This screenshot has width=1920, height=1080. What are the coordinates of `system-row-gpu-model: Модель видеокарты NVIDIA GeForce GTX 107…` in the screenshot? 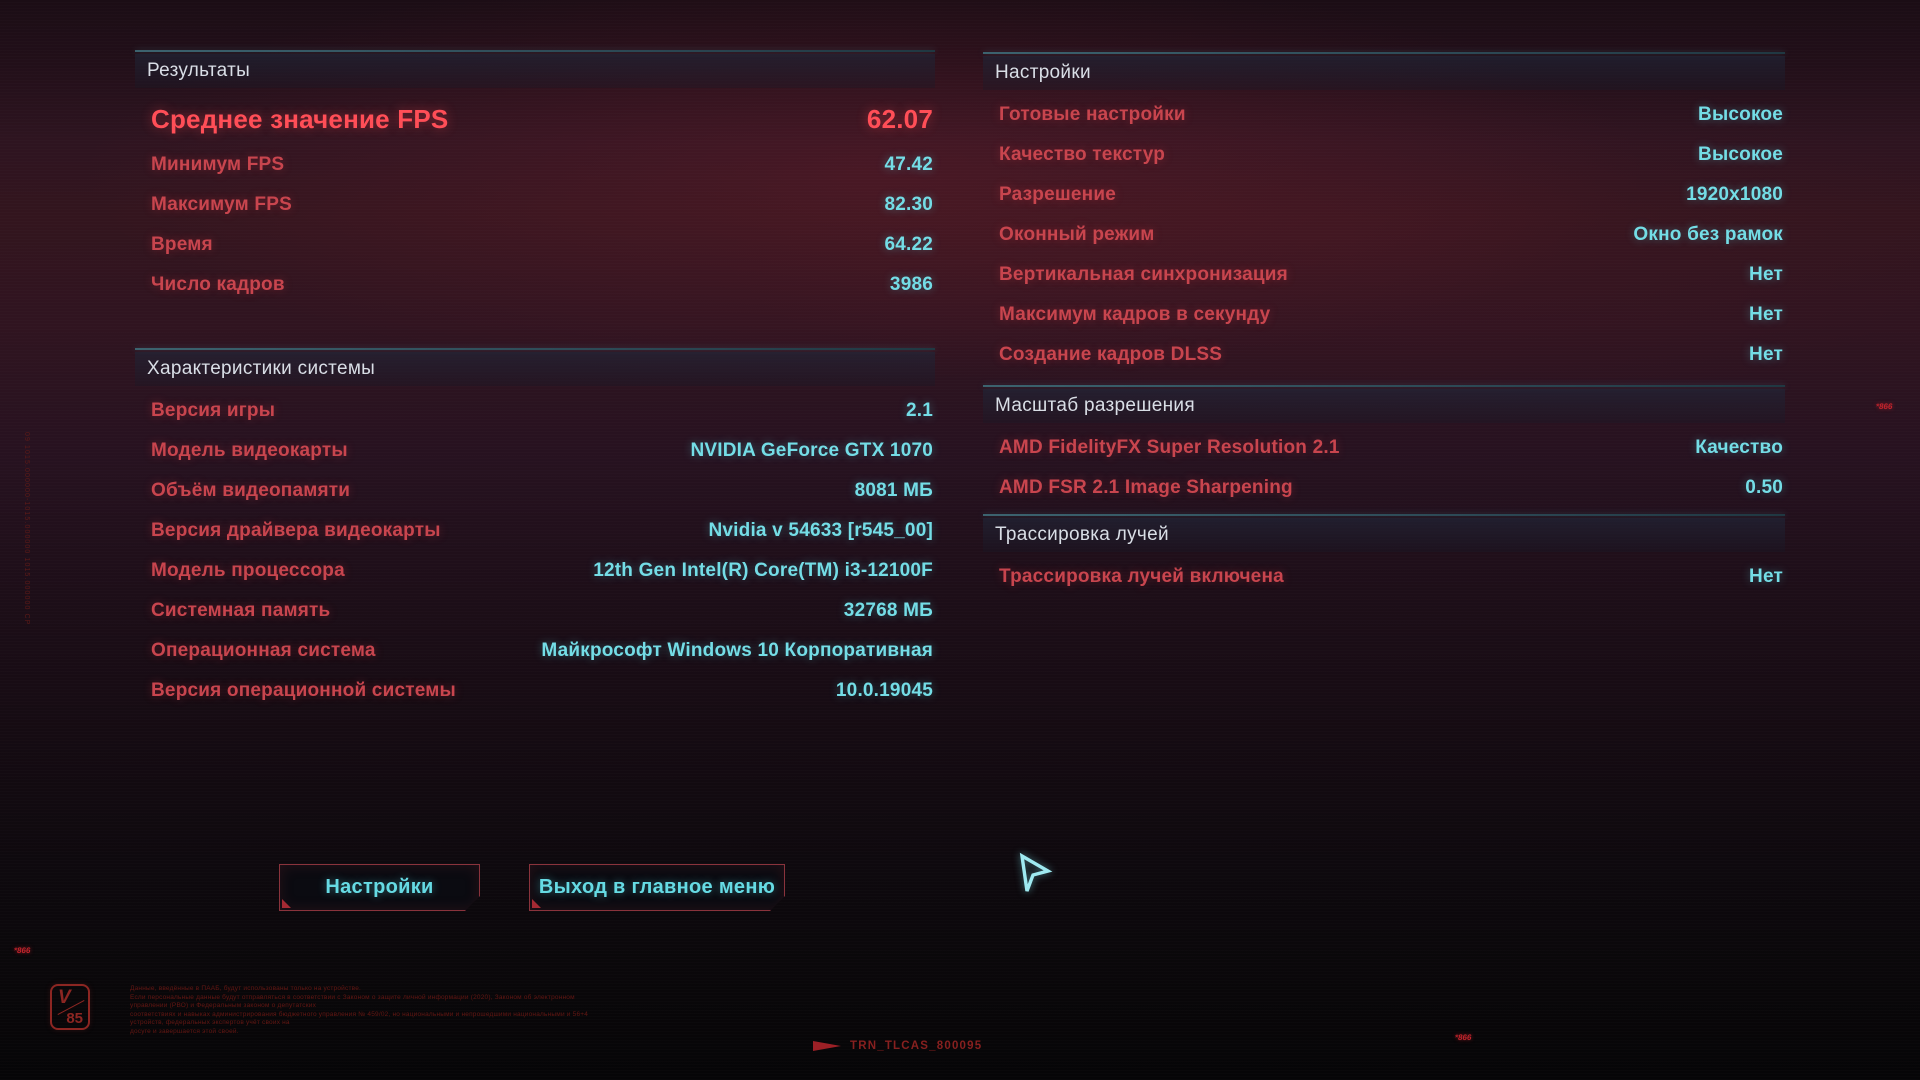 It's located at (535, 451).